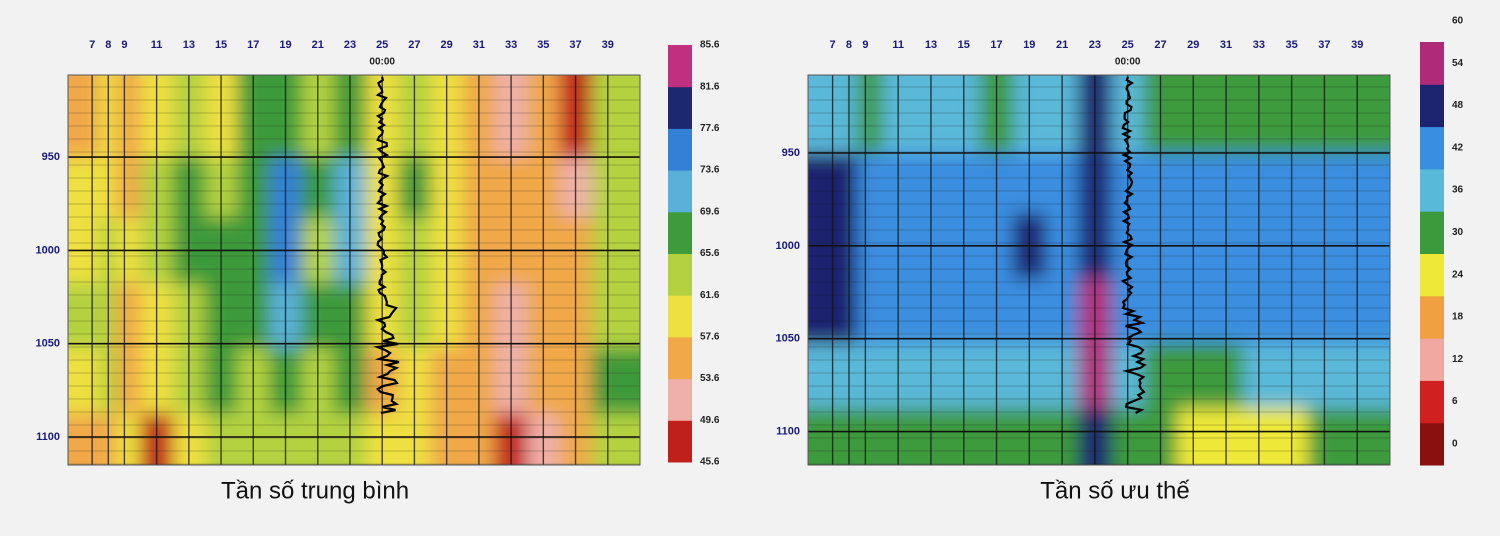 This screenshot has width=1500, height=536. What do you see at coordinates (710, 45) in the screenshot?
I see `colorbar-label: 85.6` at bounding box center [710, 45].